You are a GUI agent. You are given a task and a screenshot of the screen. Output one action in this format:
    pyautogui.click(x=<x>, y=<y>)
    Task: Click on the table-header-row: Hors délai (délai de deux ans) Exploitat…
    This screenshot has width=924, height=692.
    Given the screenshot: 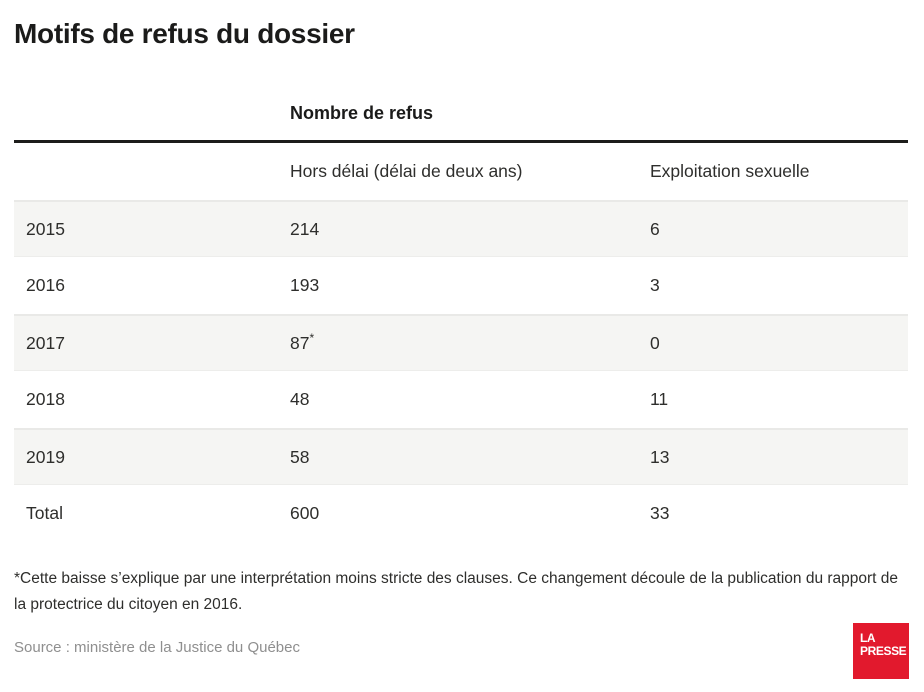 What is the action you would take?
    pyautogui.click(x=461, y=171)
    